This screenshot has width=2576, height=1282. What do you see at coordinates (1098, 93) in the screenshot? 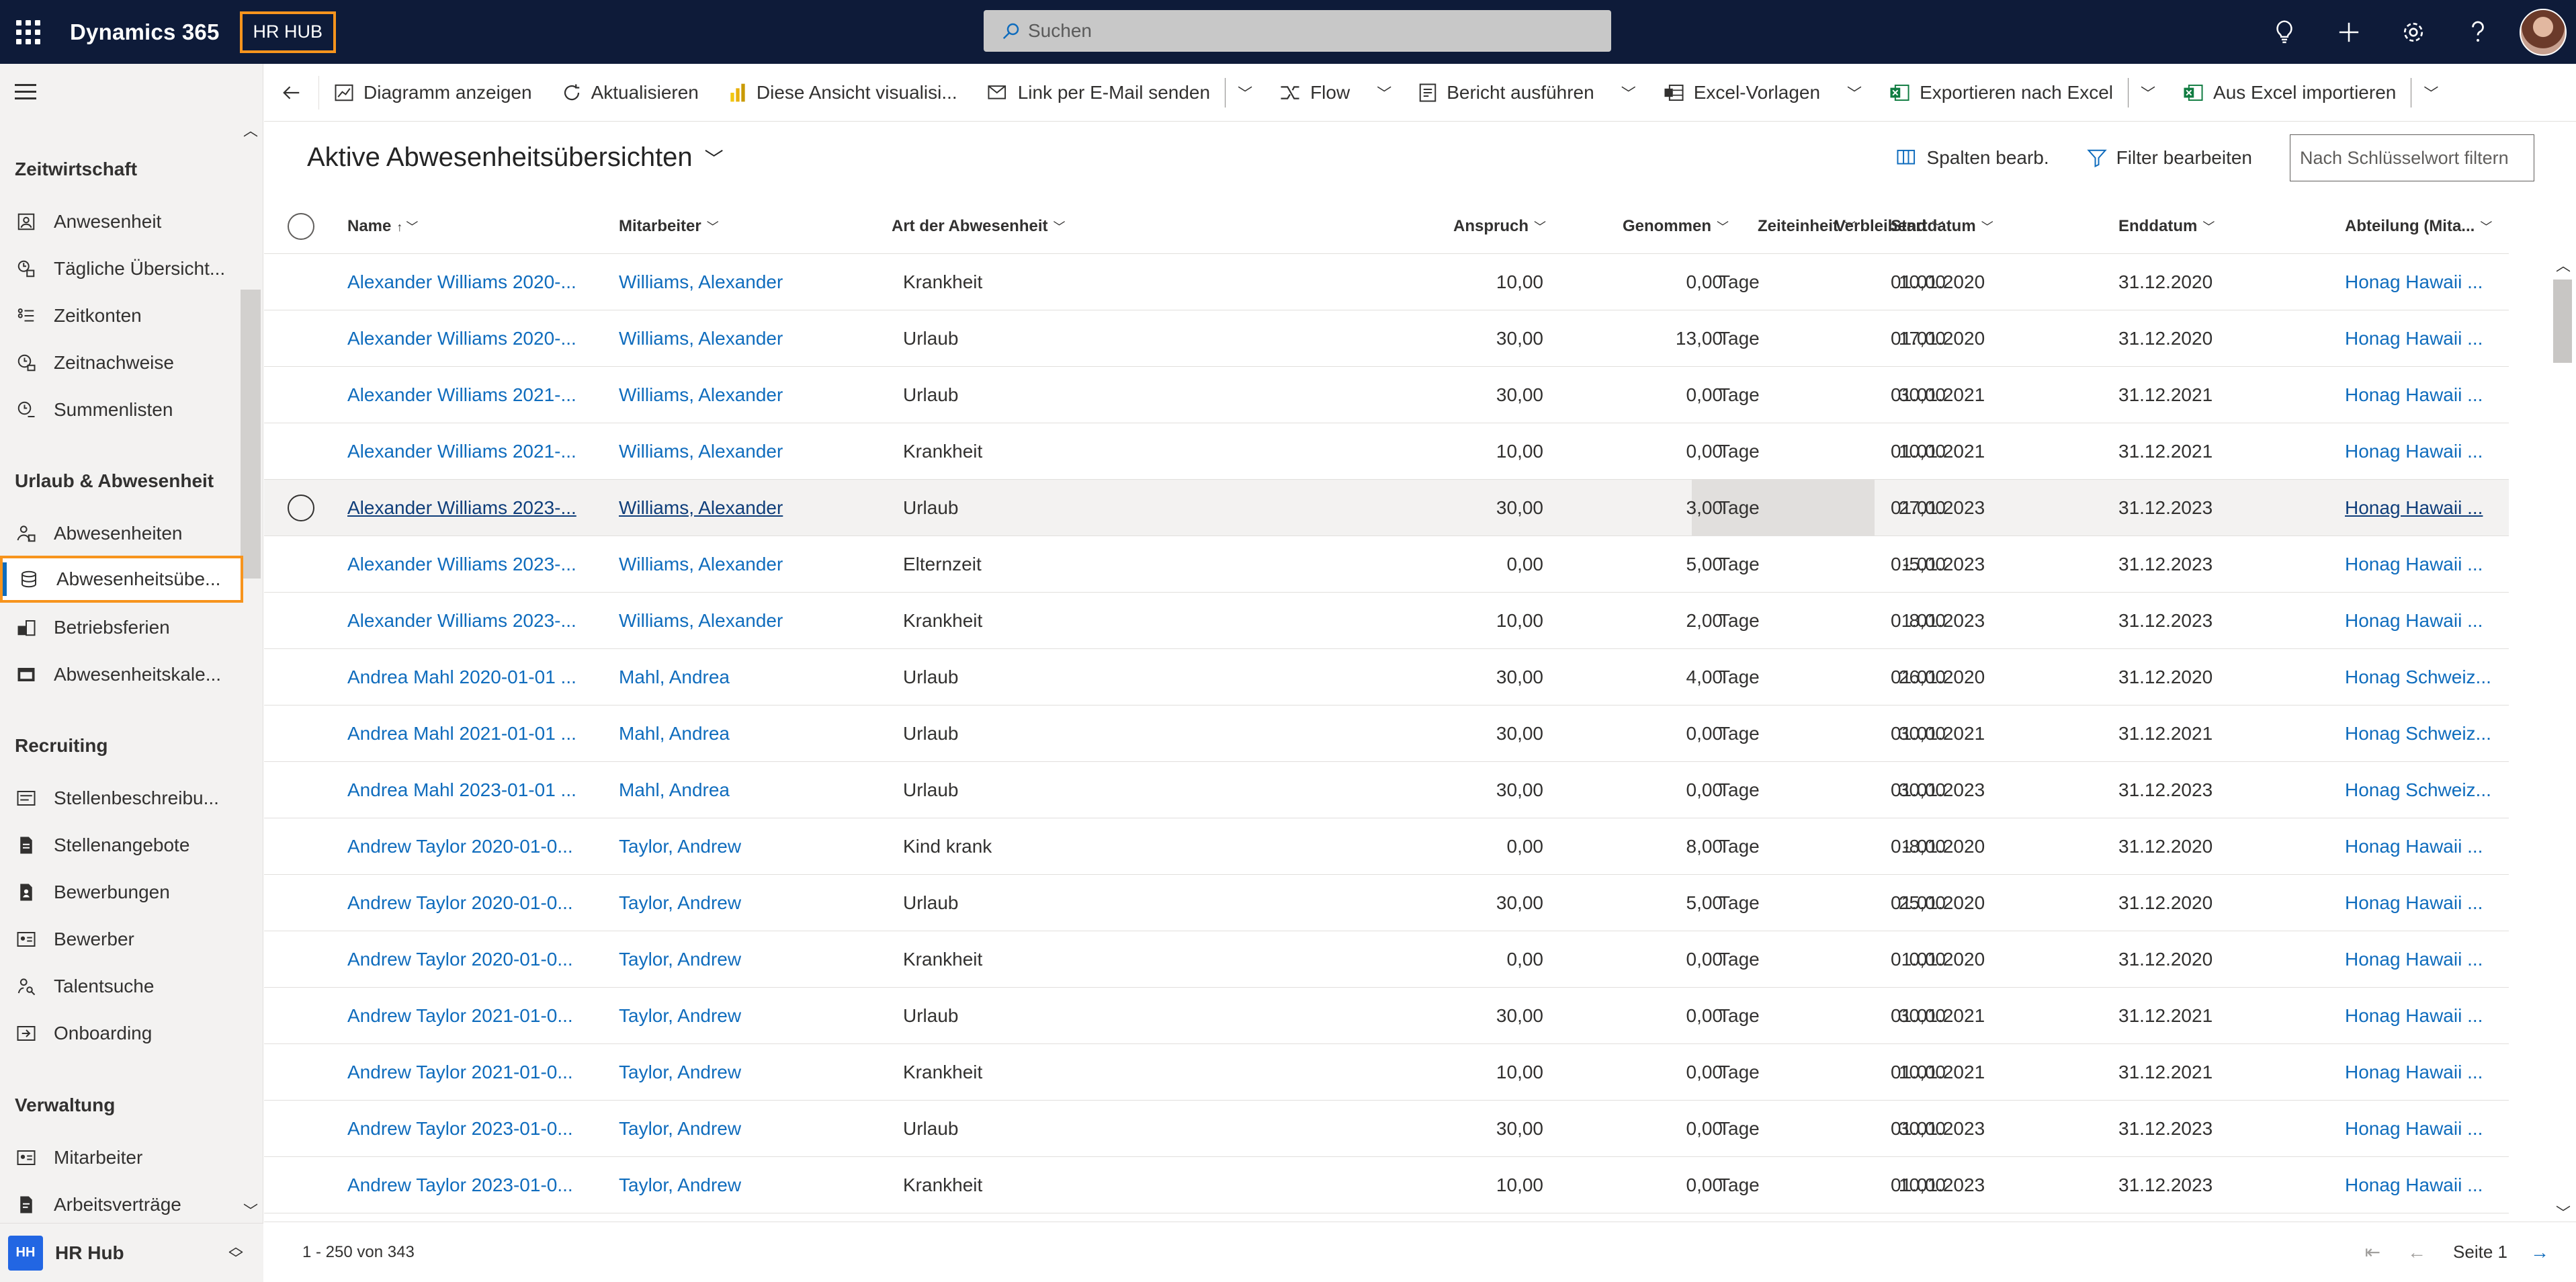
I see `email-link-button: Link per E-Mail senden` at bounding box center [1098, 93].